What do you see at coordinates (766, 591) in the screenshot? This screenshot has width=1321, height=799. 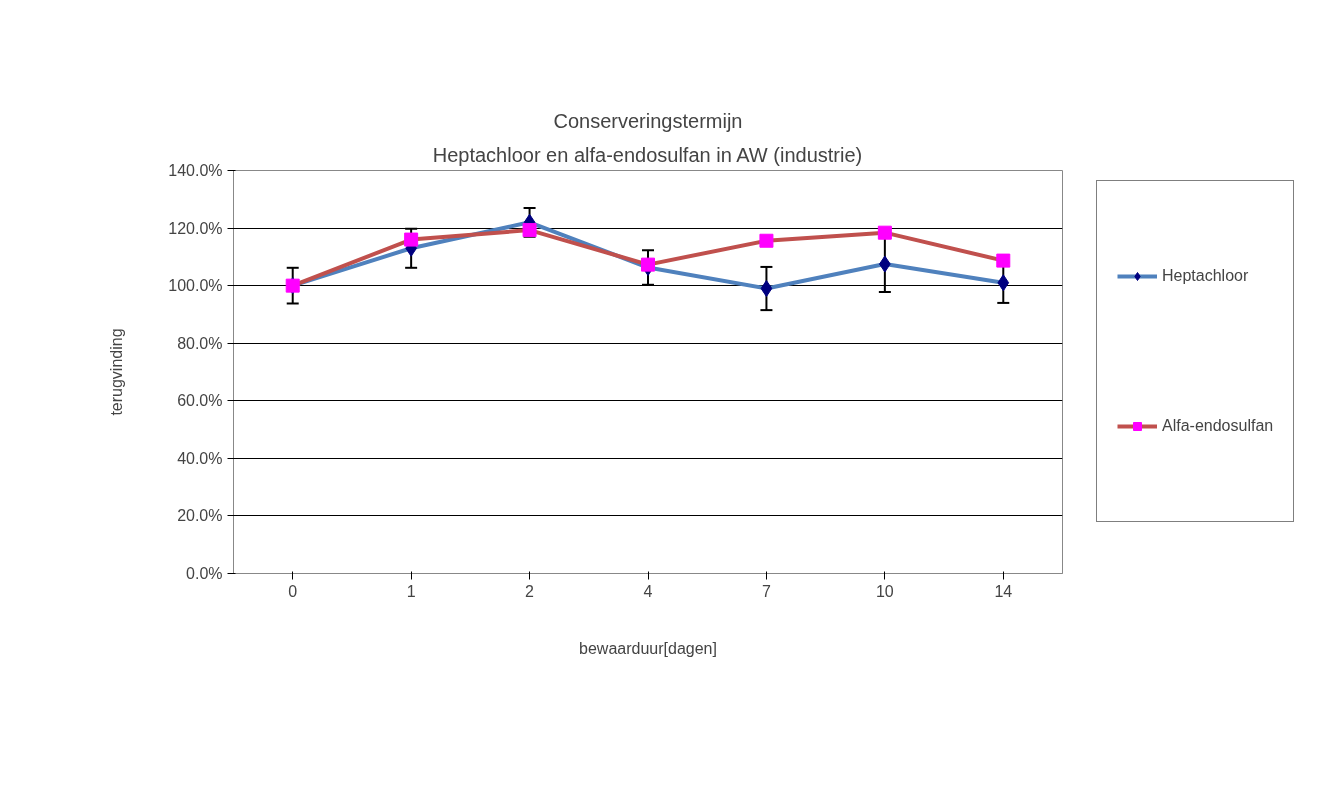 I see `x-tick-label: 7` at bounding box center [766, 591].